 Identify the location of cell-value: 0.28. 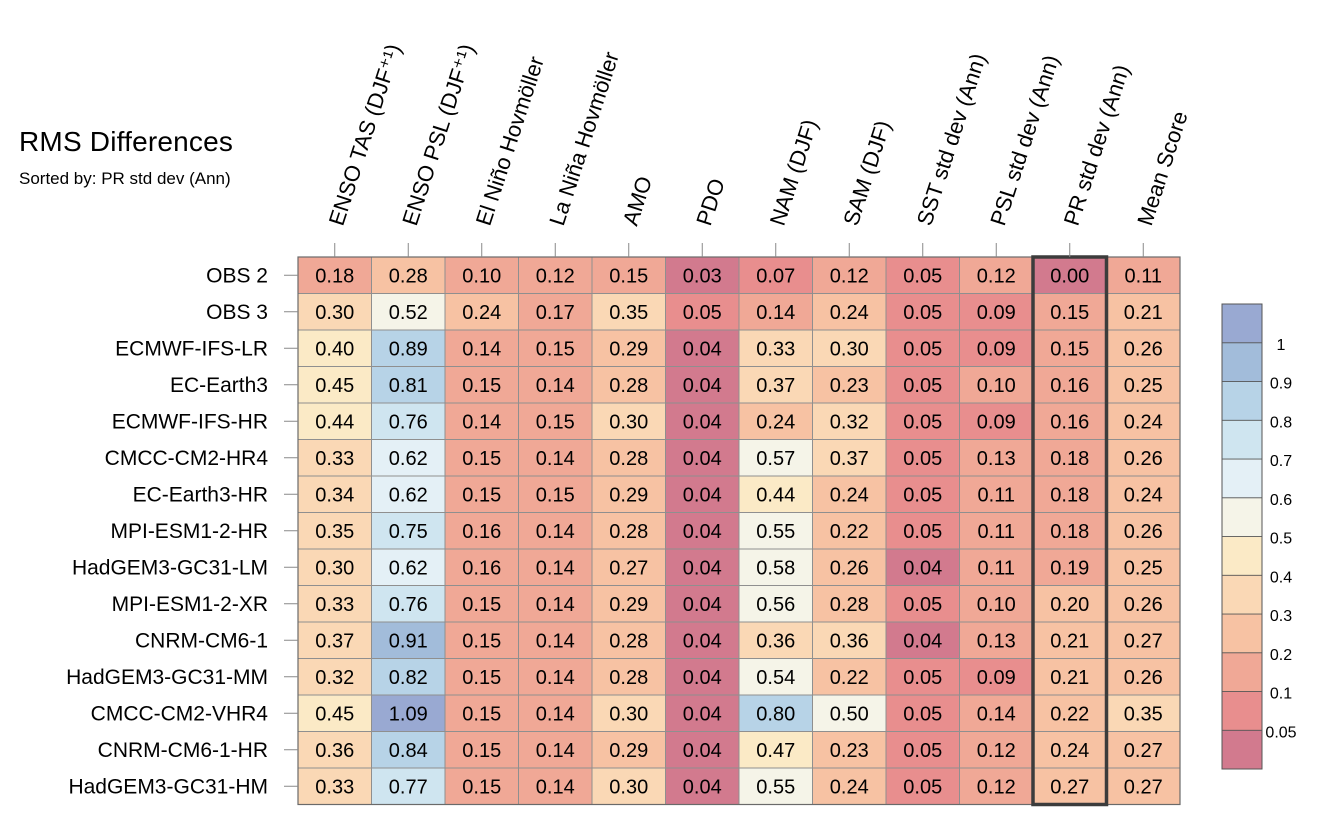
(628, 459).